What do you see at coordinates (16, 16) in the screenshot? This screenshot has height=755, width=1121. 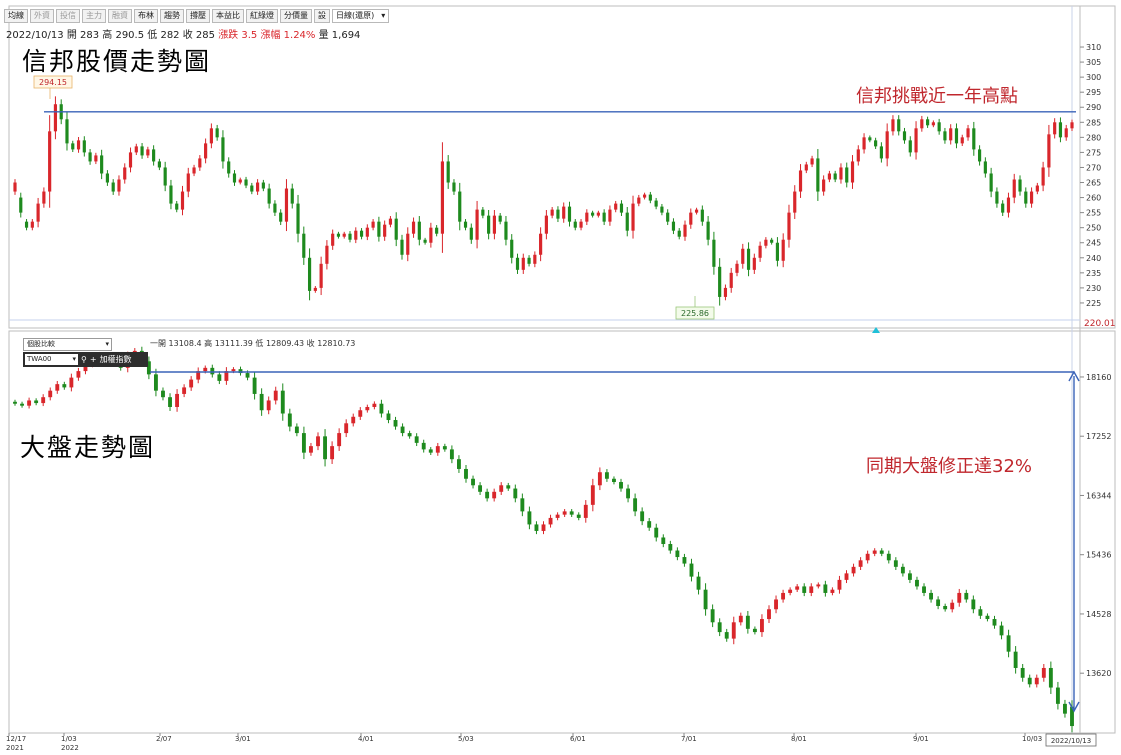 I see `toolbar-button-0: 均線` at bounding box center [16, 16].